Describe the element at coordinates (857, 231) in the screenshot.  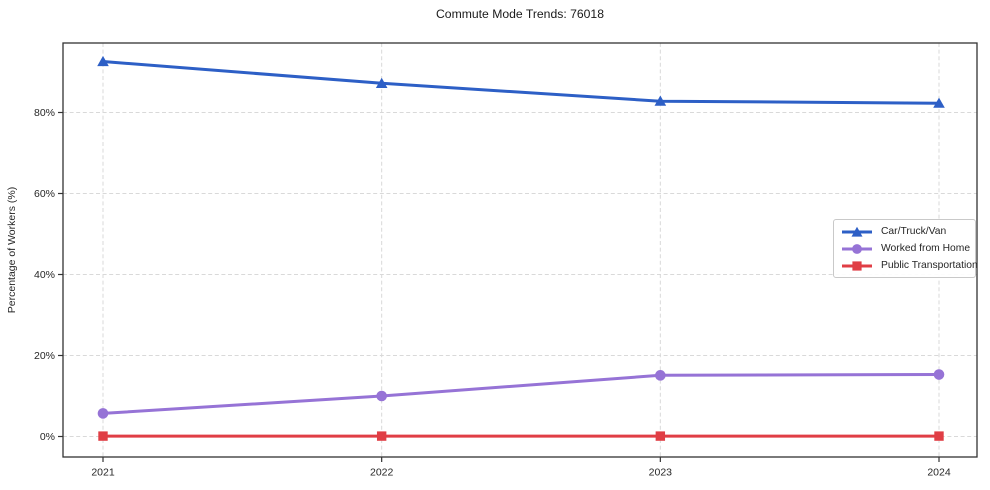
I see `legend-sample-car-truck-van-icon` at that location.